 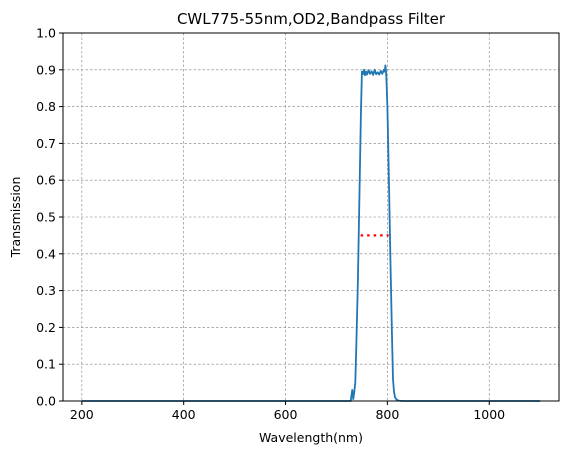 What do you see at coordinates (46, 217) in the screenshot?
I see `y-tick-label: 0.5` at bounding box center [46, 217].